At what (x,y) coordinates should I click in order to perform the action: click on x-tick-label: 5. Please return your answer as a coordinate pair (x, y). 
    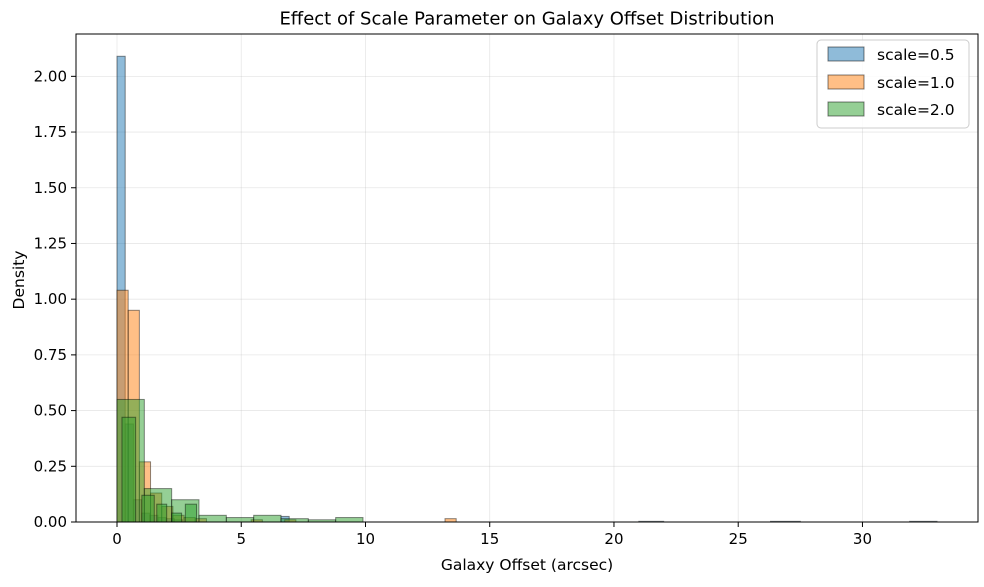
    Looking at the image, I should click on (241, 539).